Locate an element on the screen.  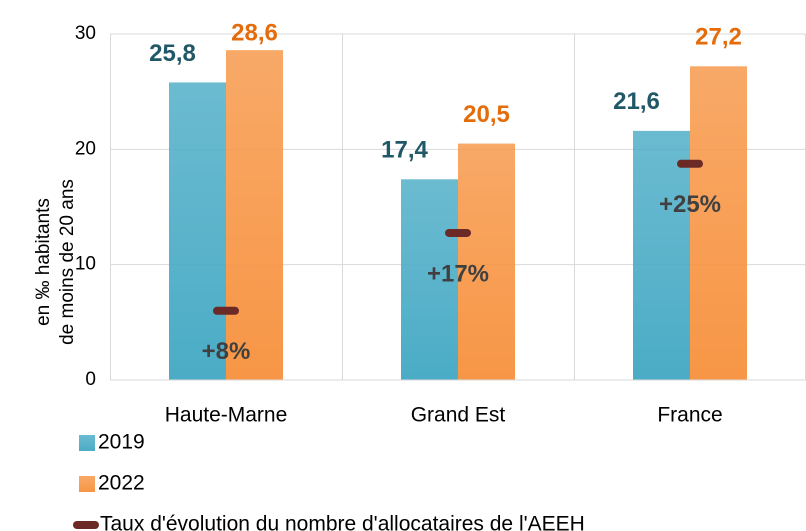
data-label: +25% is located at coordinates (690, 204).